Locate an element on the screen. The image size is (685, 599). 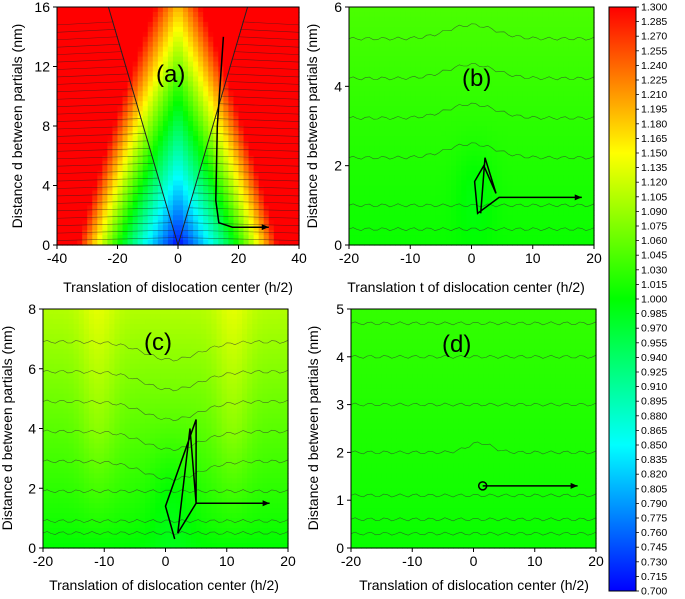
heatmap-b is located at coordinates (471, 126).